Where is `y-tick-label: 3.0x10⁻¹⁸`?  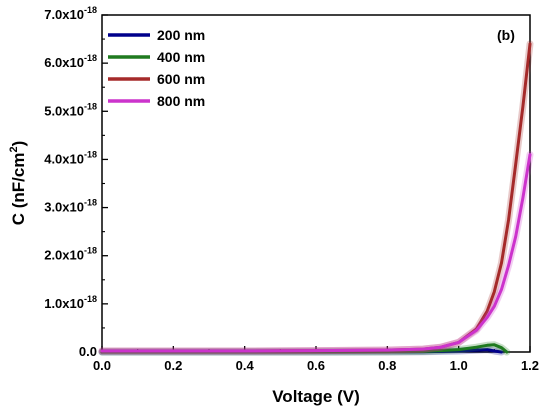 y-tick-label: 3.0x10⁻¹⁸ is located at coordinates (70, 206).